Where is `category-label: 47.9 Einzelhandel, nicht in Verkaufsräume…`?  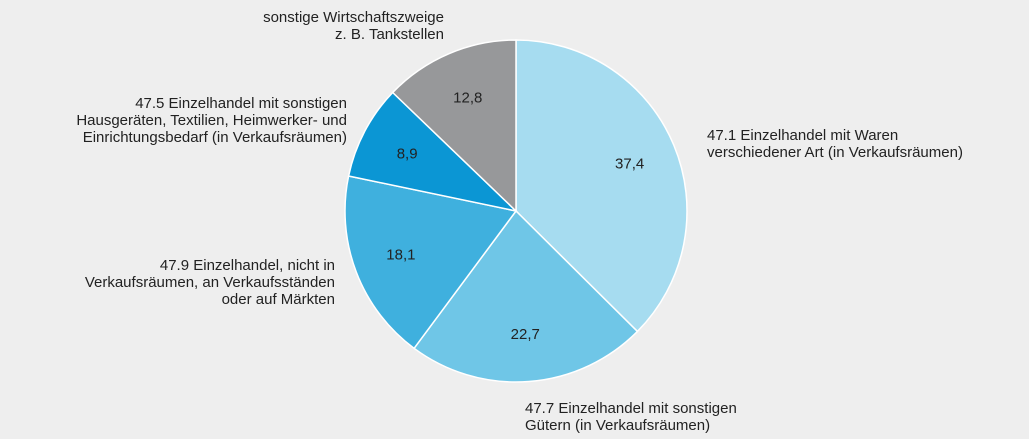 category-label: 47.9 Einzelhandel, nicht in Verkaufsräume… is located at coordinates (210, 282).